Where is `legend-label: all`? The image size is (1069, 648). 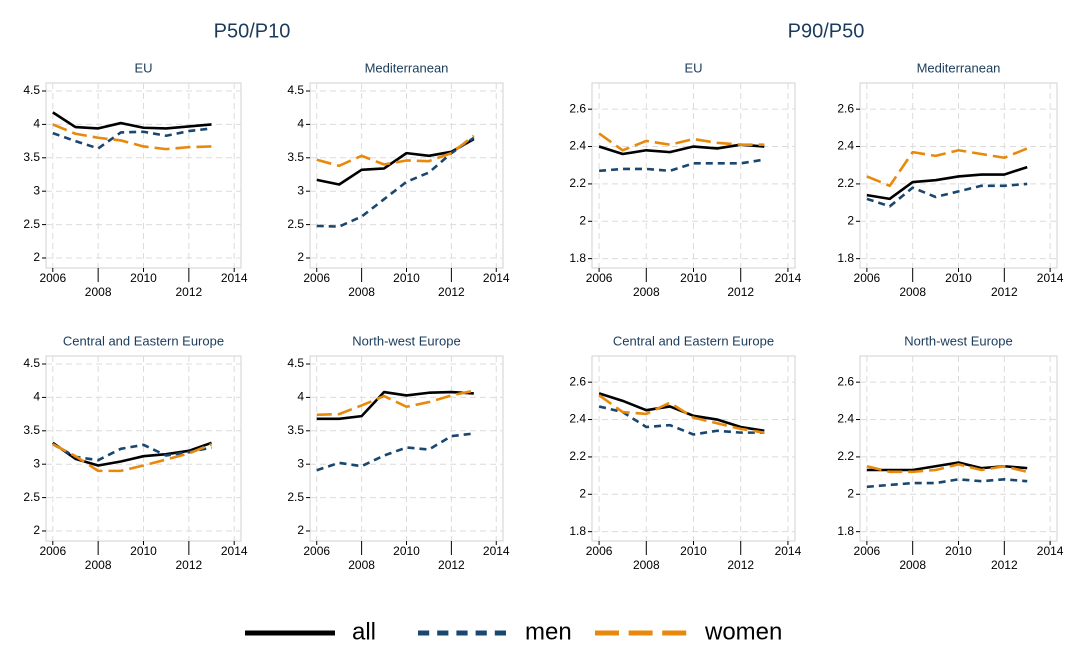 legend-label: all is located at coordinates (364, 631).